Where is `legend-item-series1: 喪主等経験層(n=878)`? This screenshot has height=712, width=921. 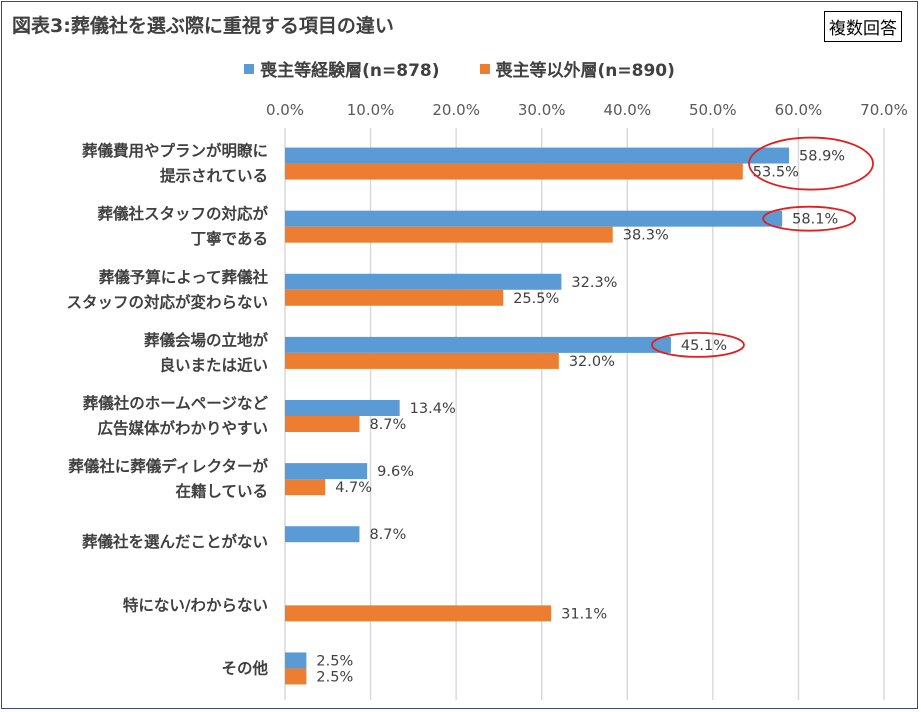
legend-item-series1: 喪主等経験層(n=878) is located at coordinates (342, 68).